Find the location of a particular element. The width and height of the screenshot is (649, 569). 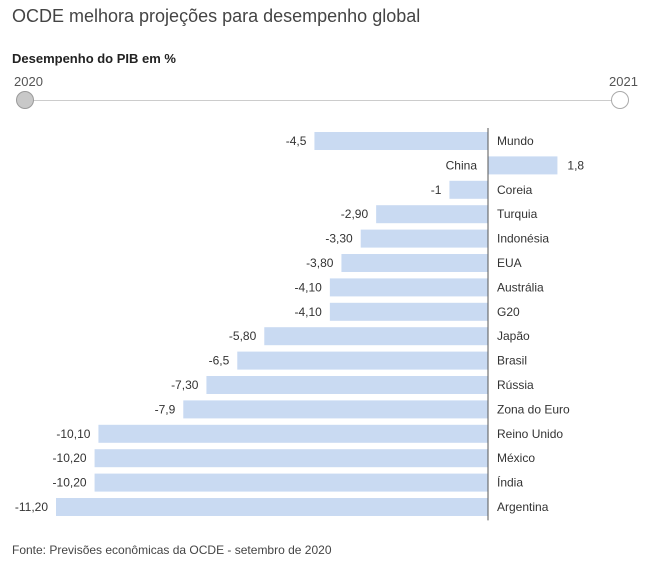

value-label-coreia: -1 is located at coordinates (436, 190).